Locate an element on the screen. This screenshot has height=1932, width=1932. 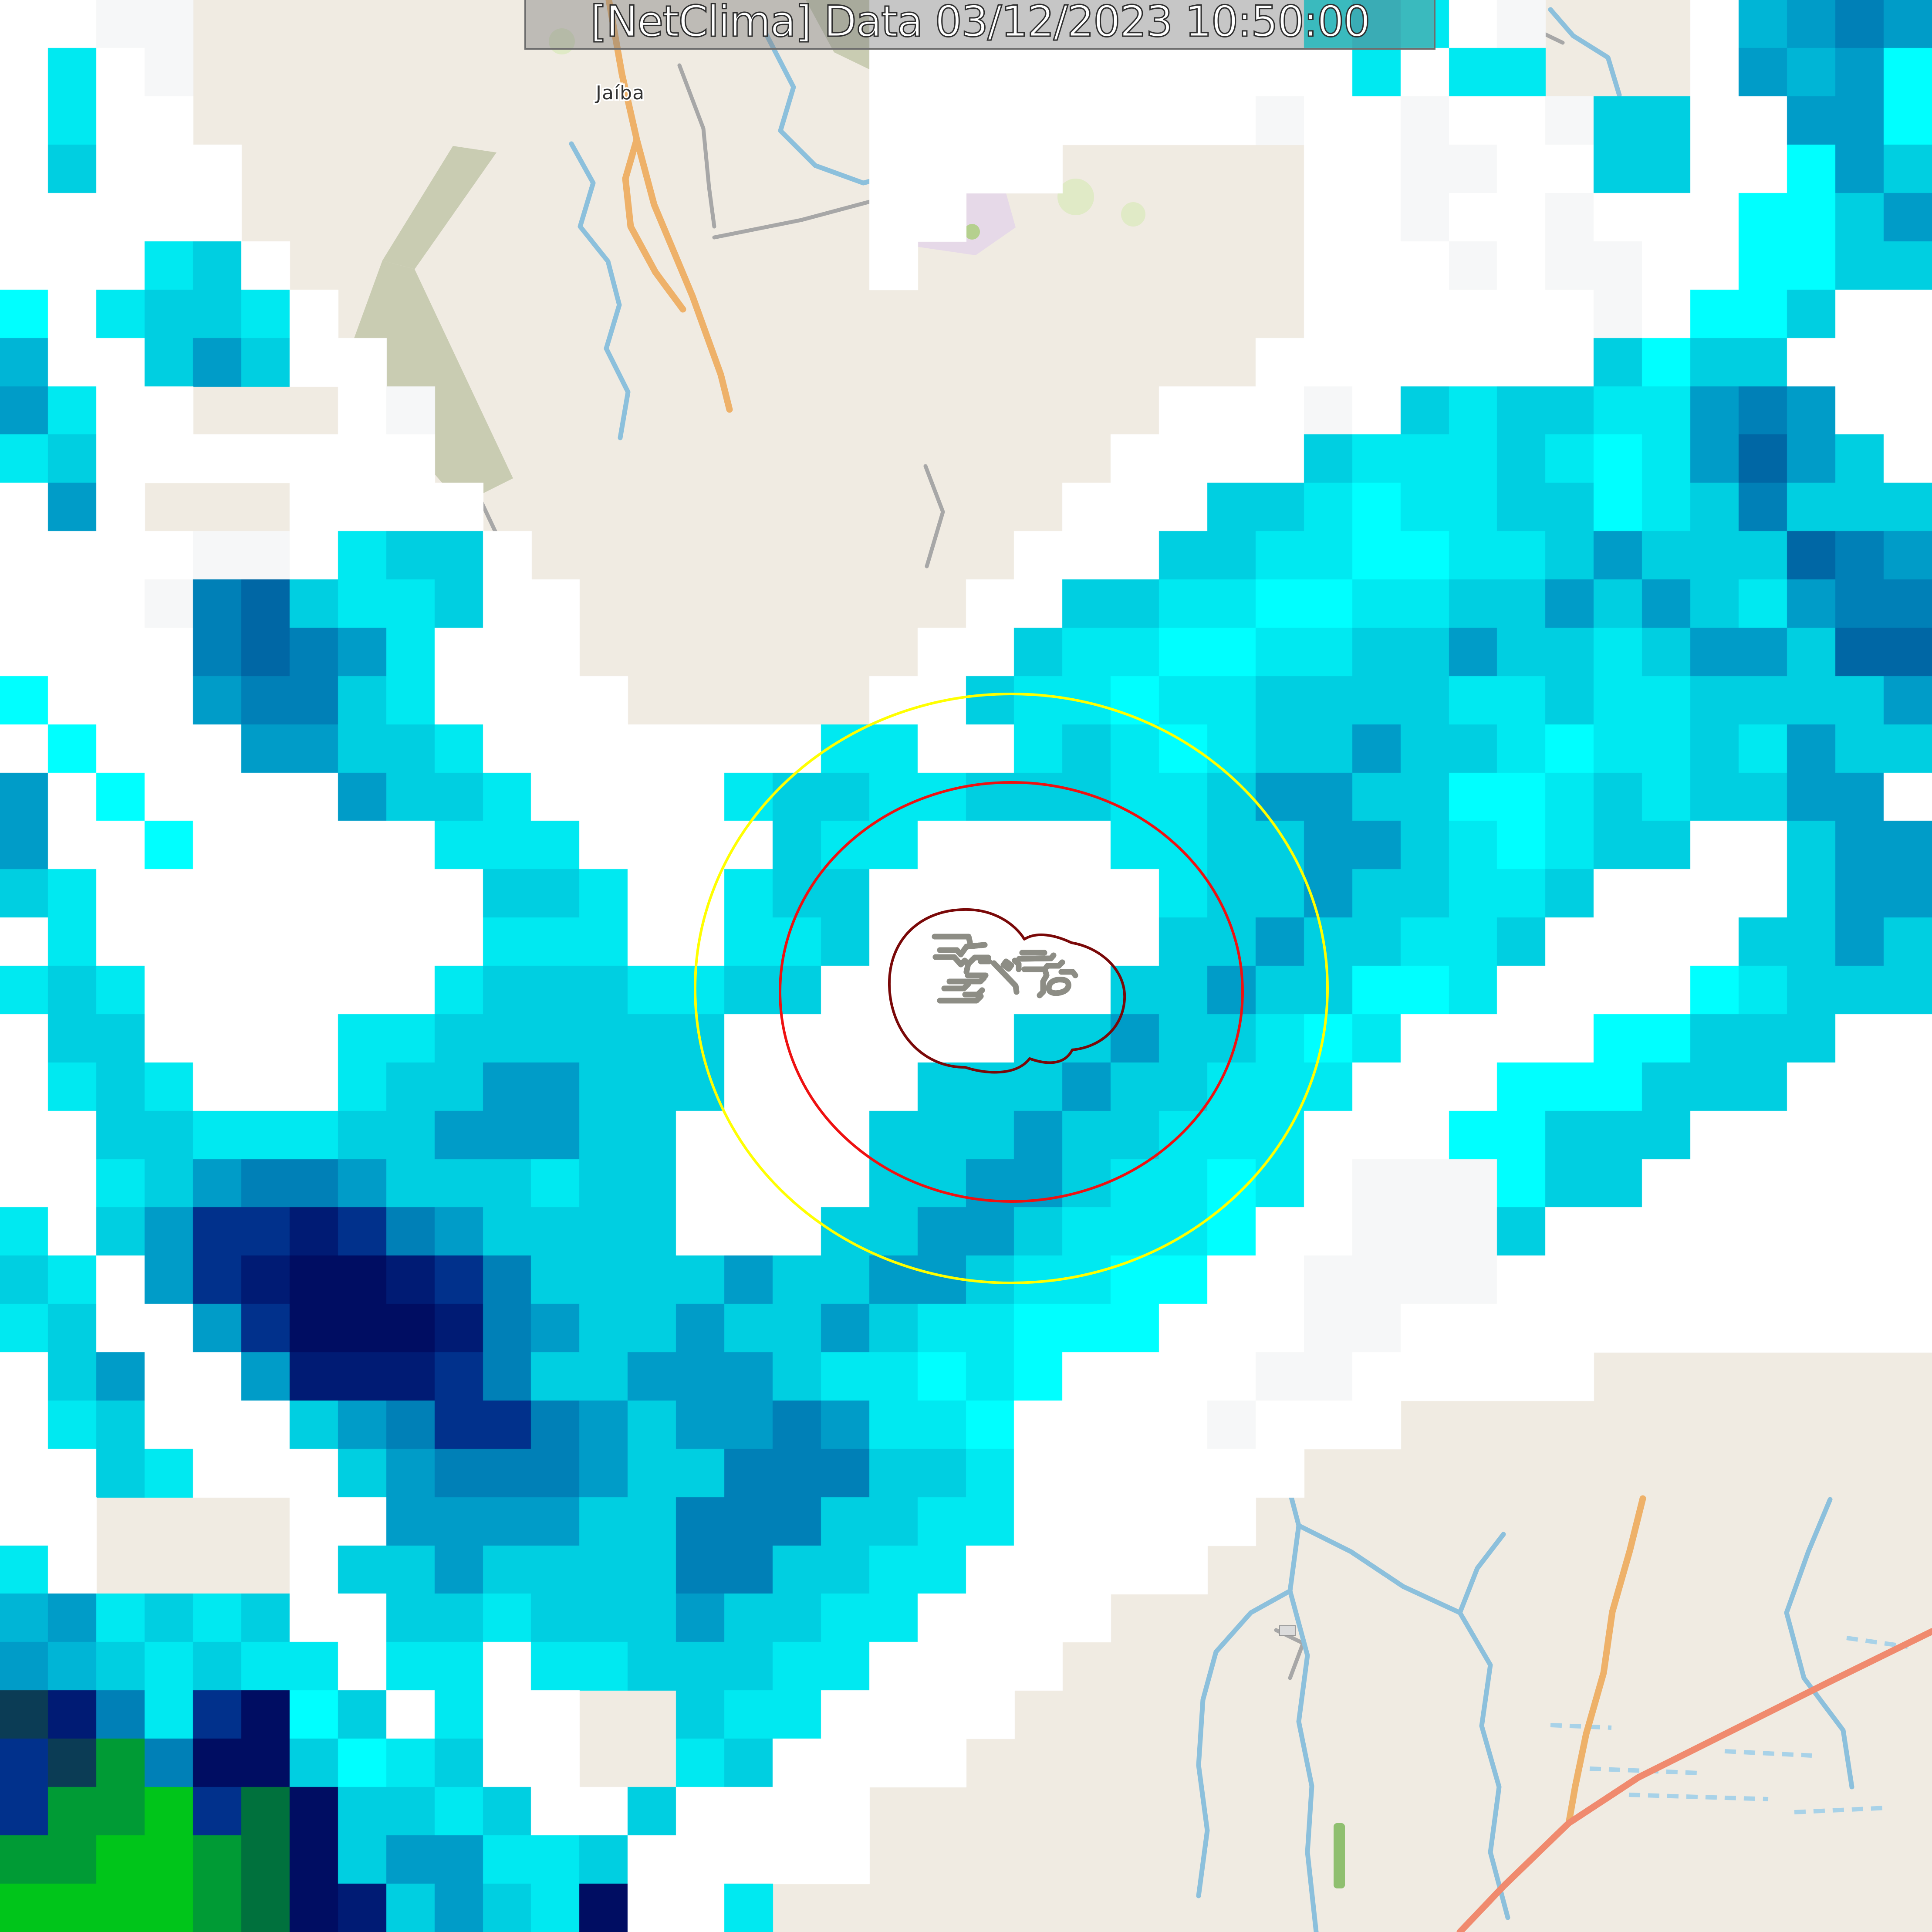
range-ring-inner is located at coordinates (1007, 991).